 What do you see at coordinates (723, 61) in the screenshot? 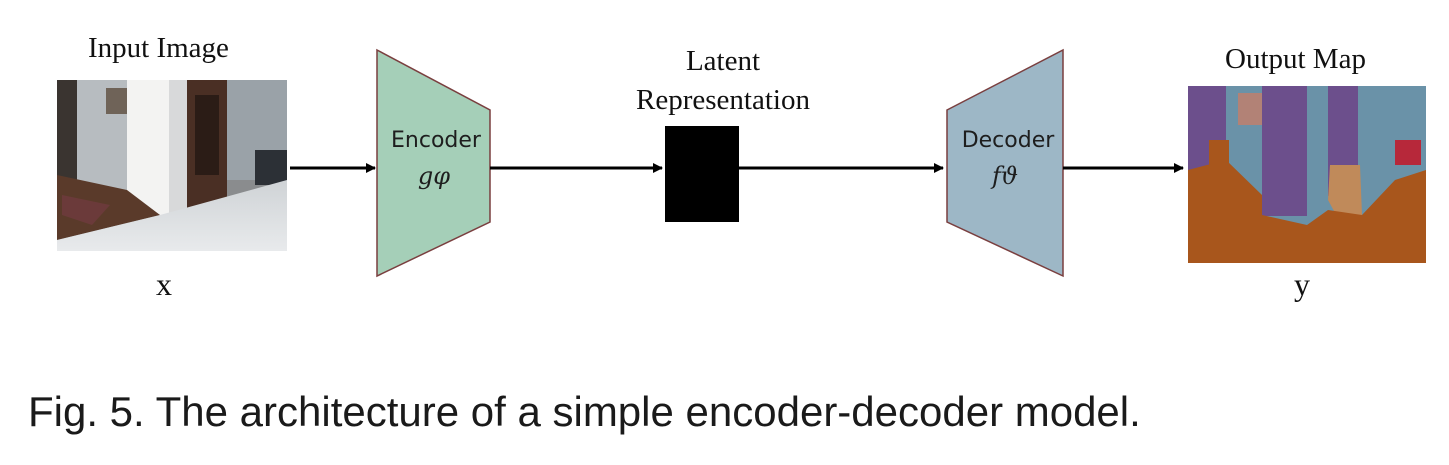
I see `latent-title-line1: Latent` at bounding box center [723, 61].